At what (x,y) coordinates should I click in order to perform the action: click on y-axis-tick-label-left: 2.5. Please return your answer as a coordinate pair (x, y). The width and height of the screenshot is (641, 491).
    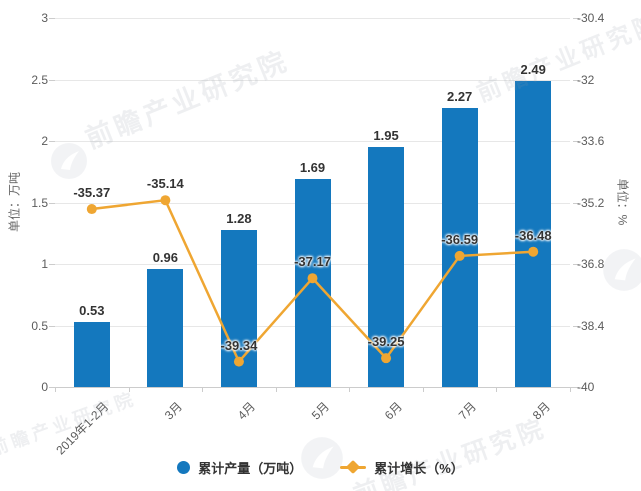
    Looking at the image, I should click on (39, 79).